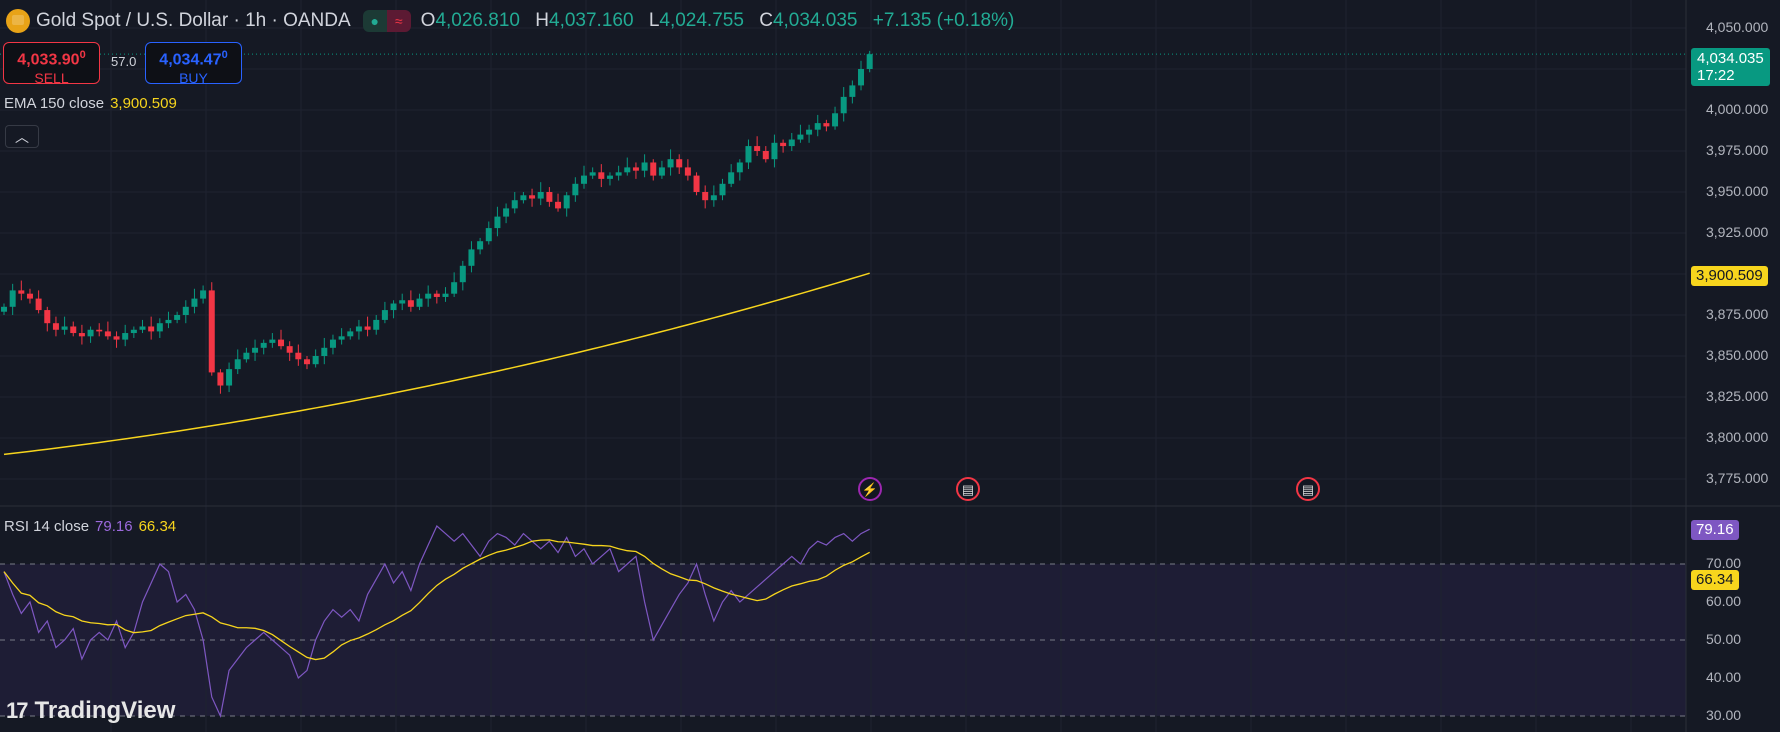  What do you see at coordinates (870, 490) in the screenshot?
I see `lightning-icon-glyph: ⚡` at bounding box center [870, 490].